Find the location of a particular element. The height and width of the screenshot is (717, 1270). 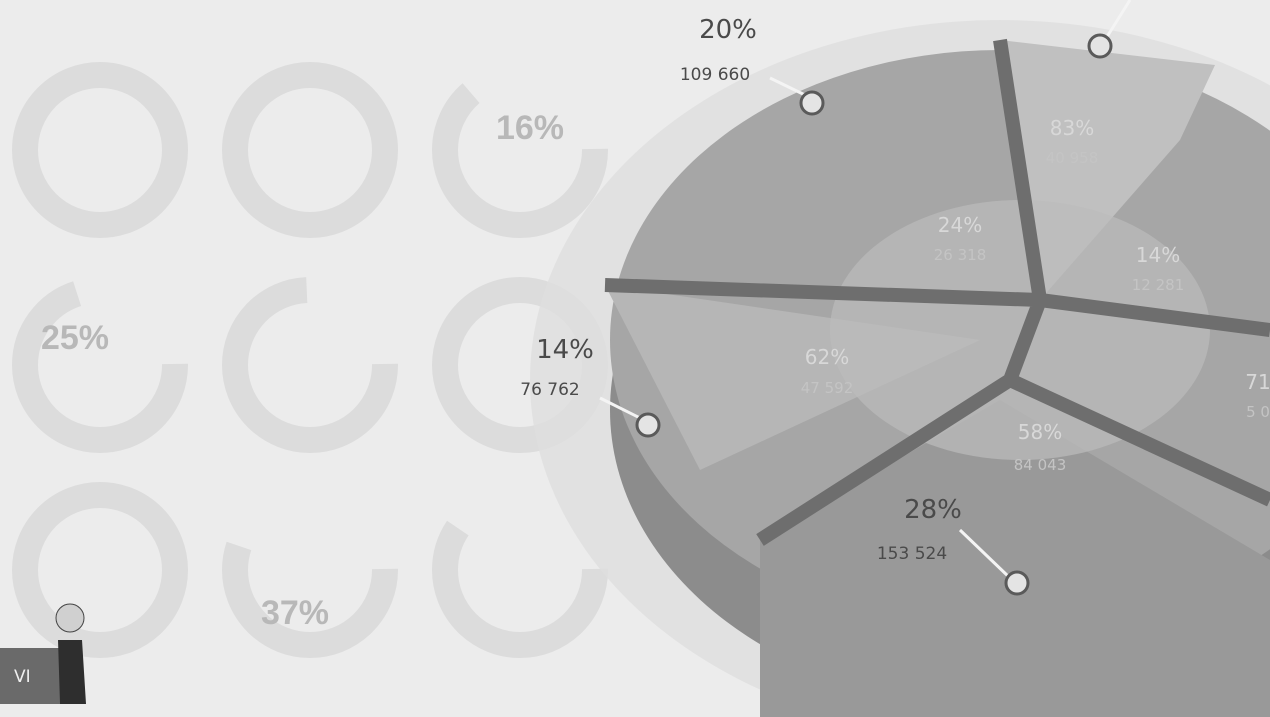

corner-badge: VI is located at coordinates (43, 653).